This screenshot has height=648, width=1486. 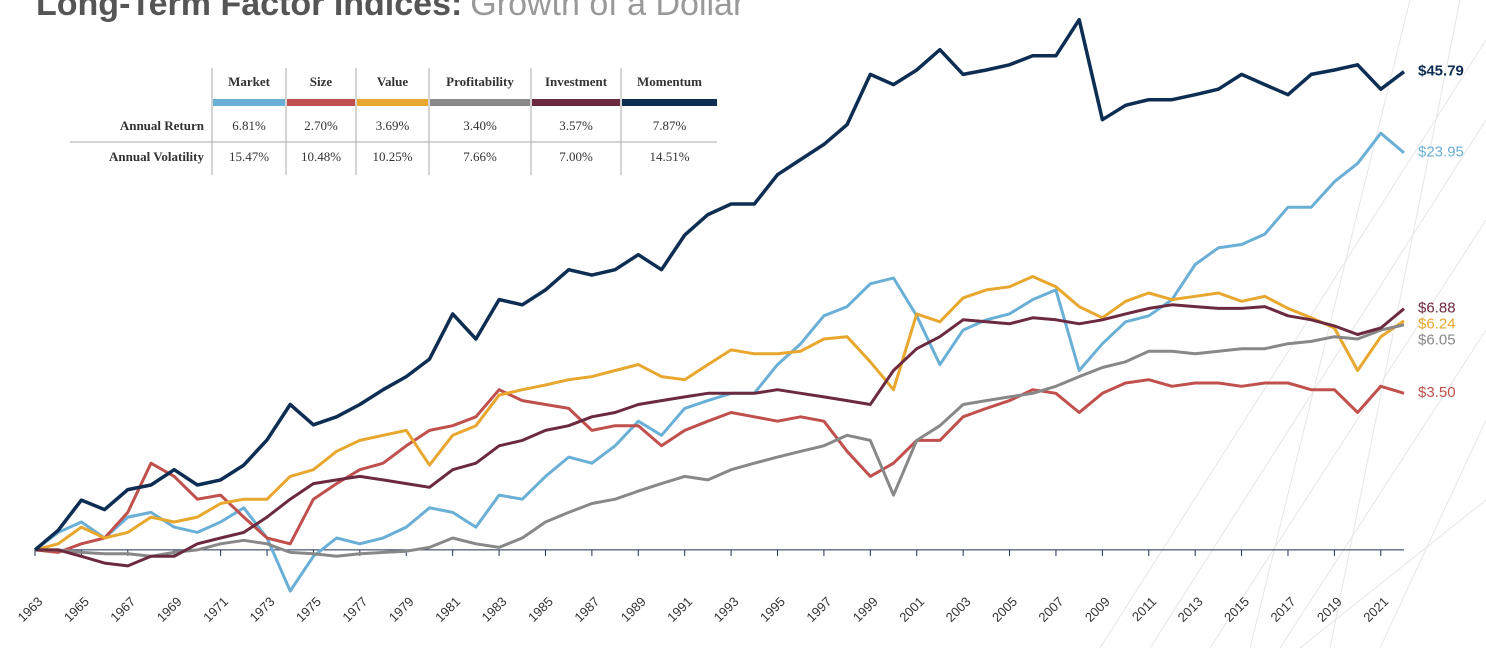 I want to click on x-tick-label: 1963, so click(x=29, y=609).